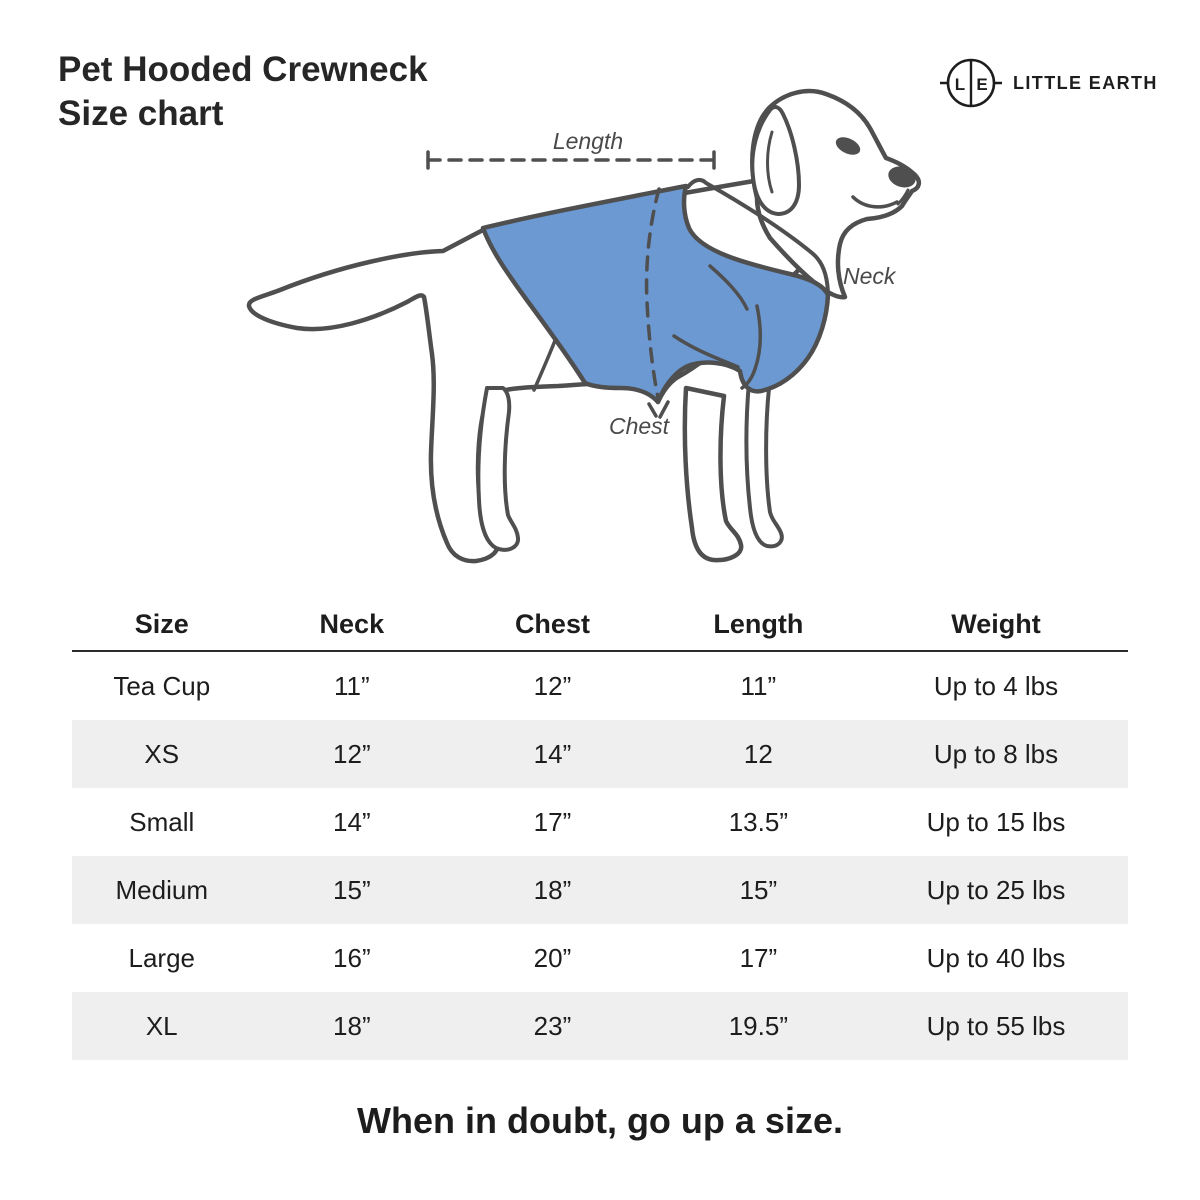 Image resolution: width=1200 pixels, height=1200 pixels. I want to click on cell-length: 11”, so click(758, 685).